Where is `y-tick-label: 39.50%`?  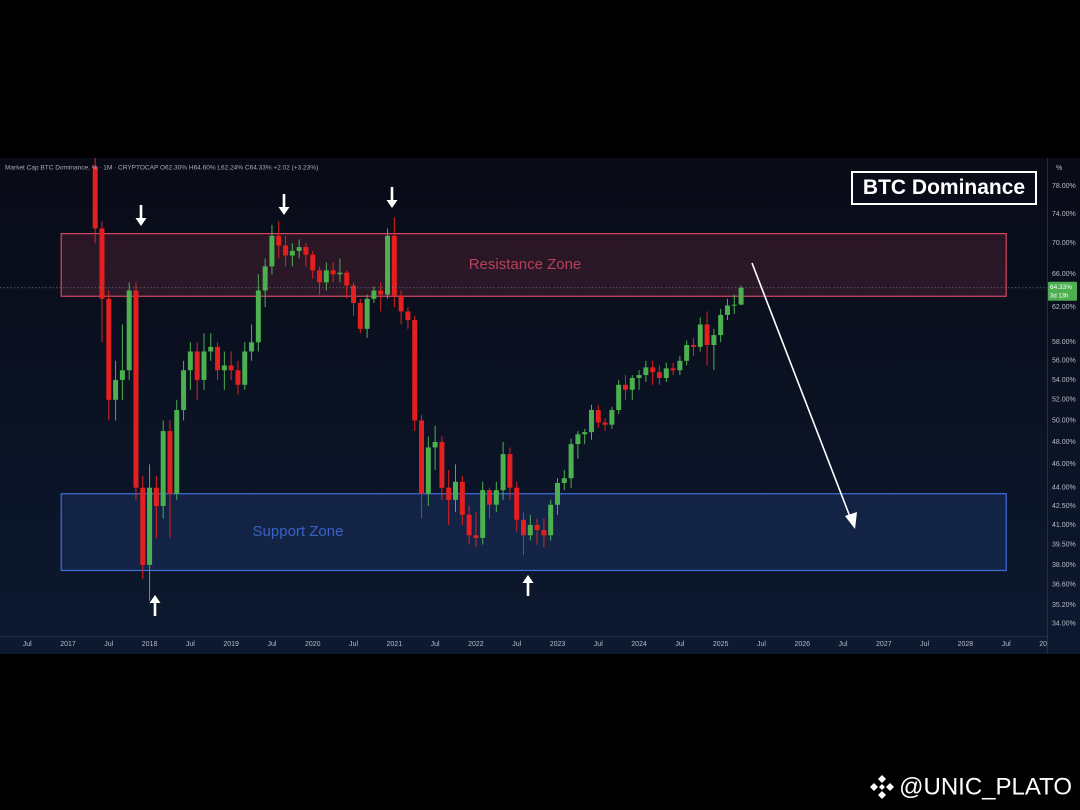 y-tick-label: 39.50% is located at coordinates (1064, 544).